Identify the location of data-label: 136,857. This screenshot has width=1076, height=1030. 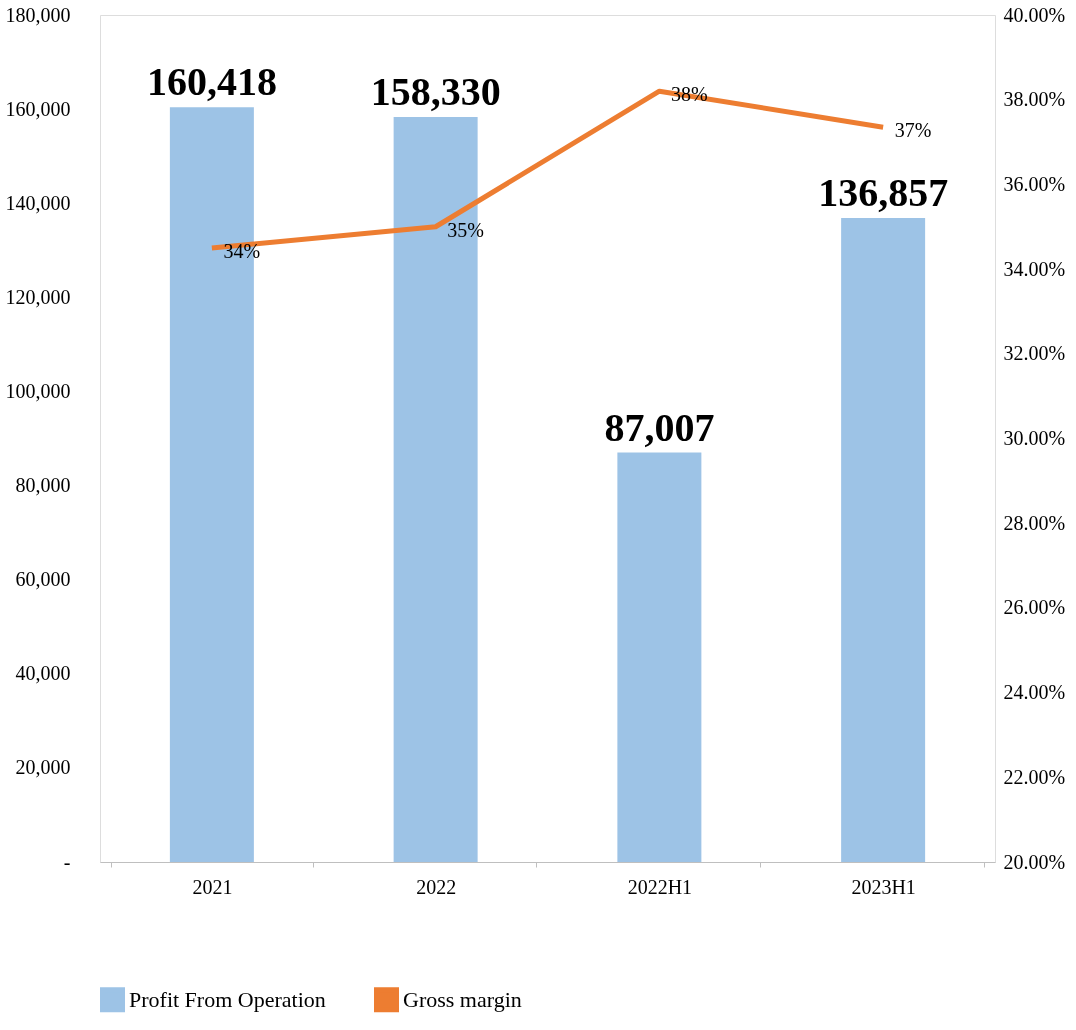
(883, 193).